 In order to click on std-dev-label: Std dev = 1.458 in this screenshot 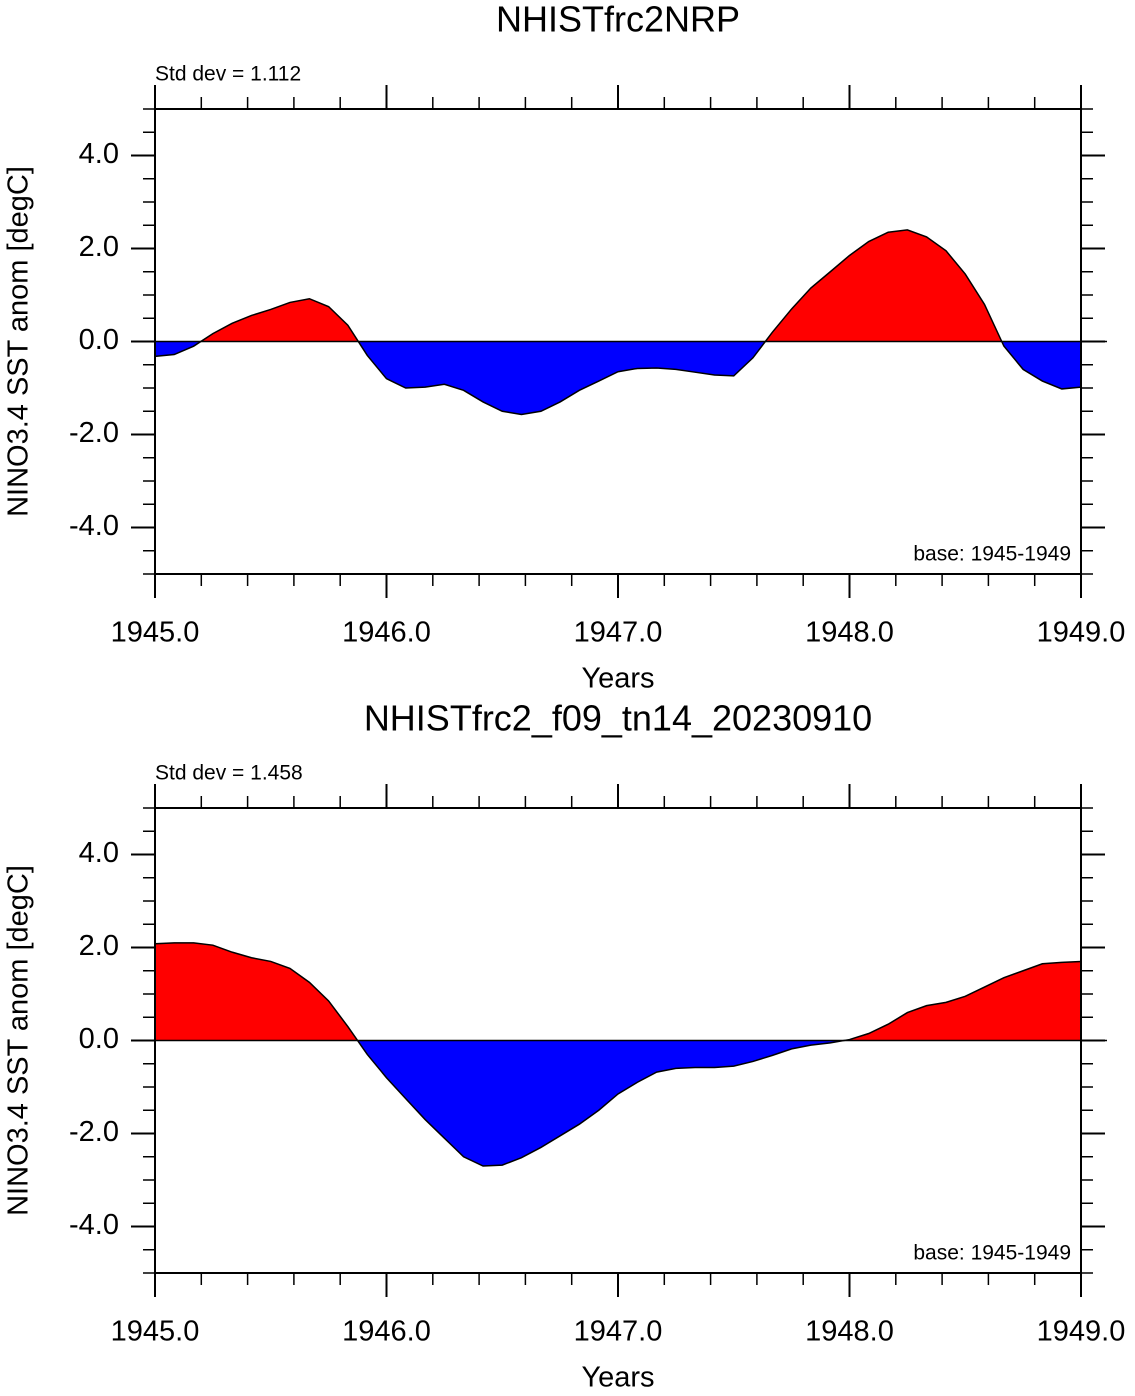, I will do `click(229, 773)`.